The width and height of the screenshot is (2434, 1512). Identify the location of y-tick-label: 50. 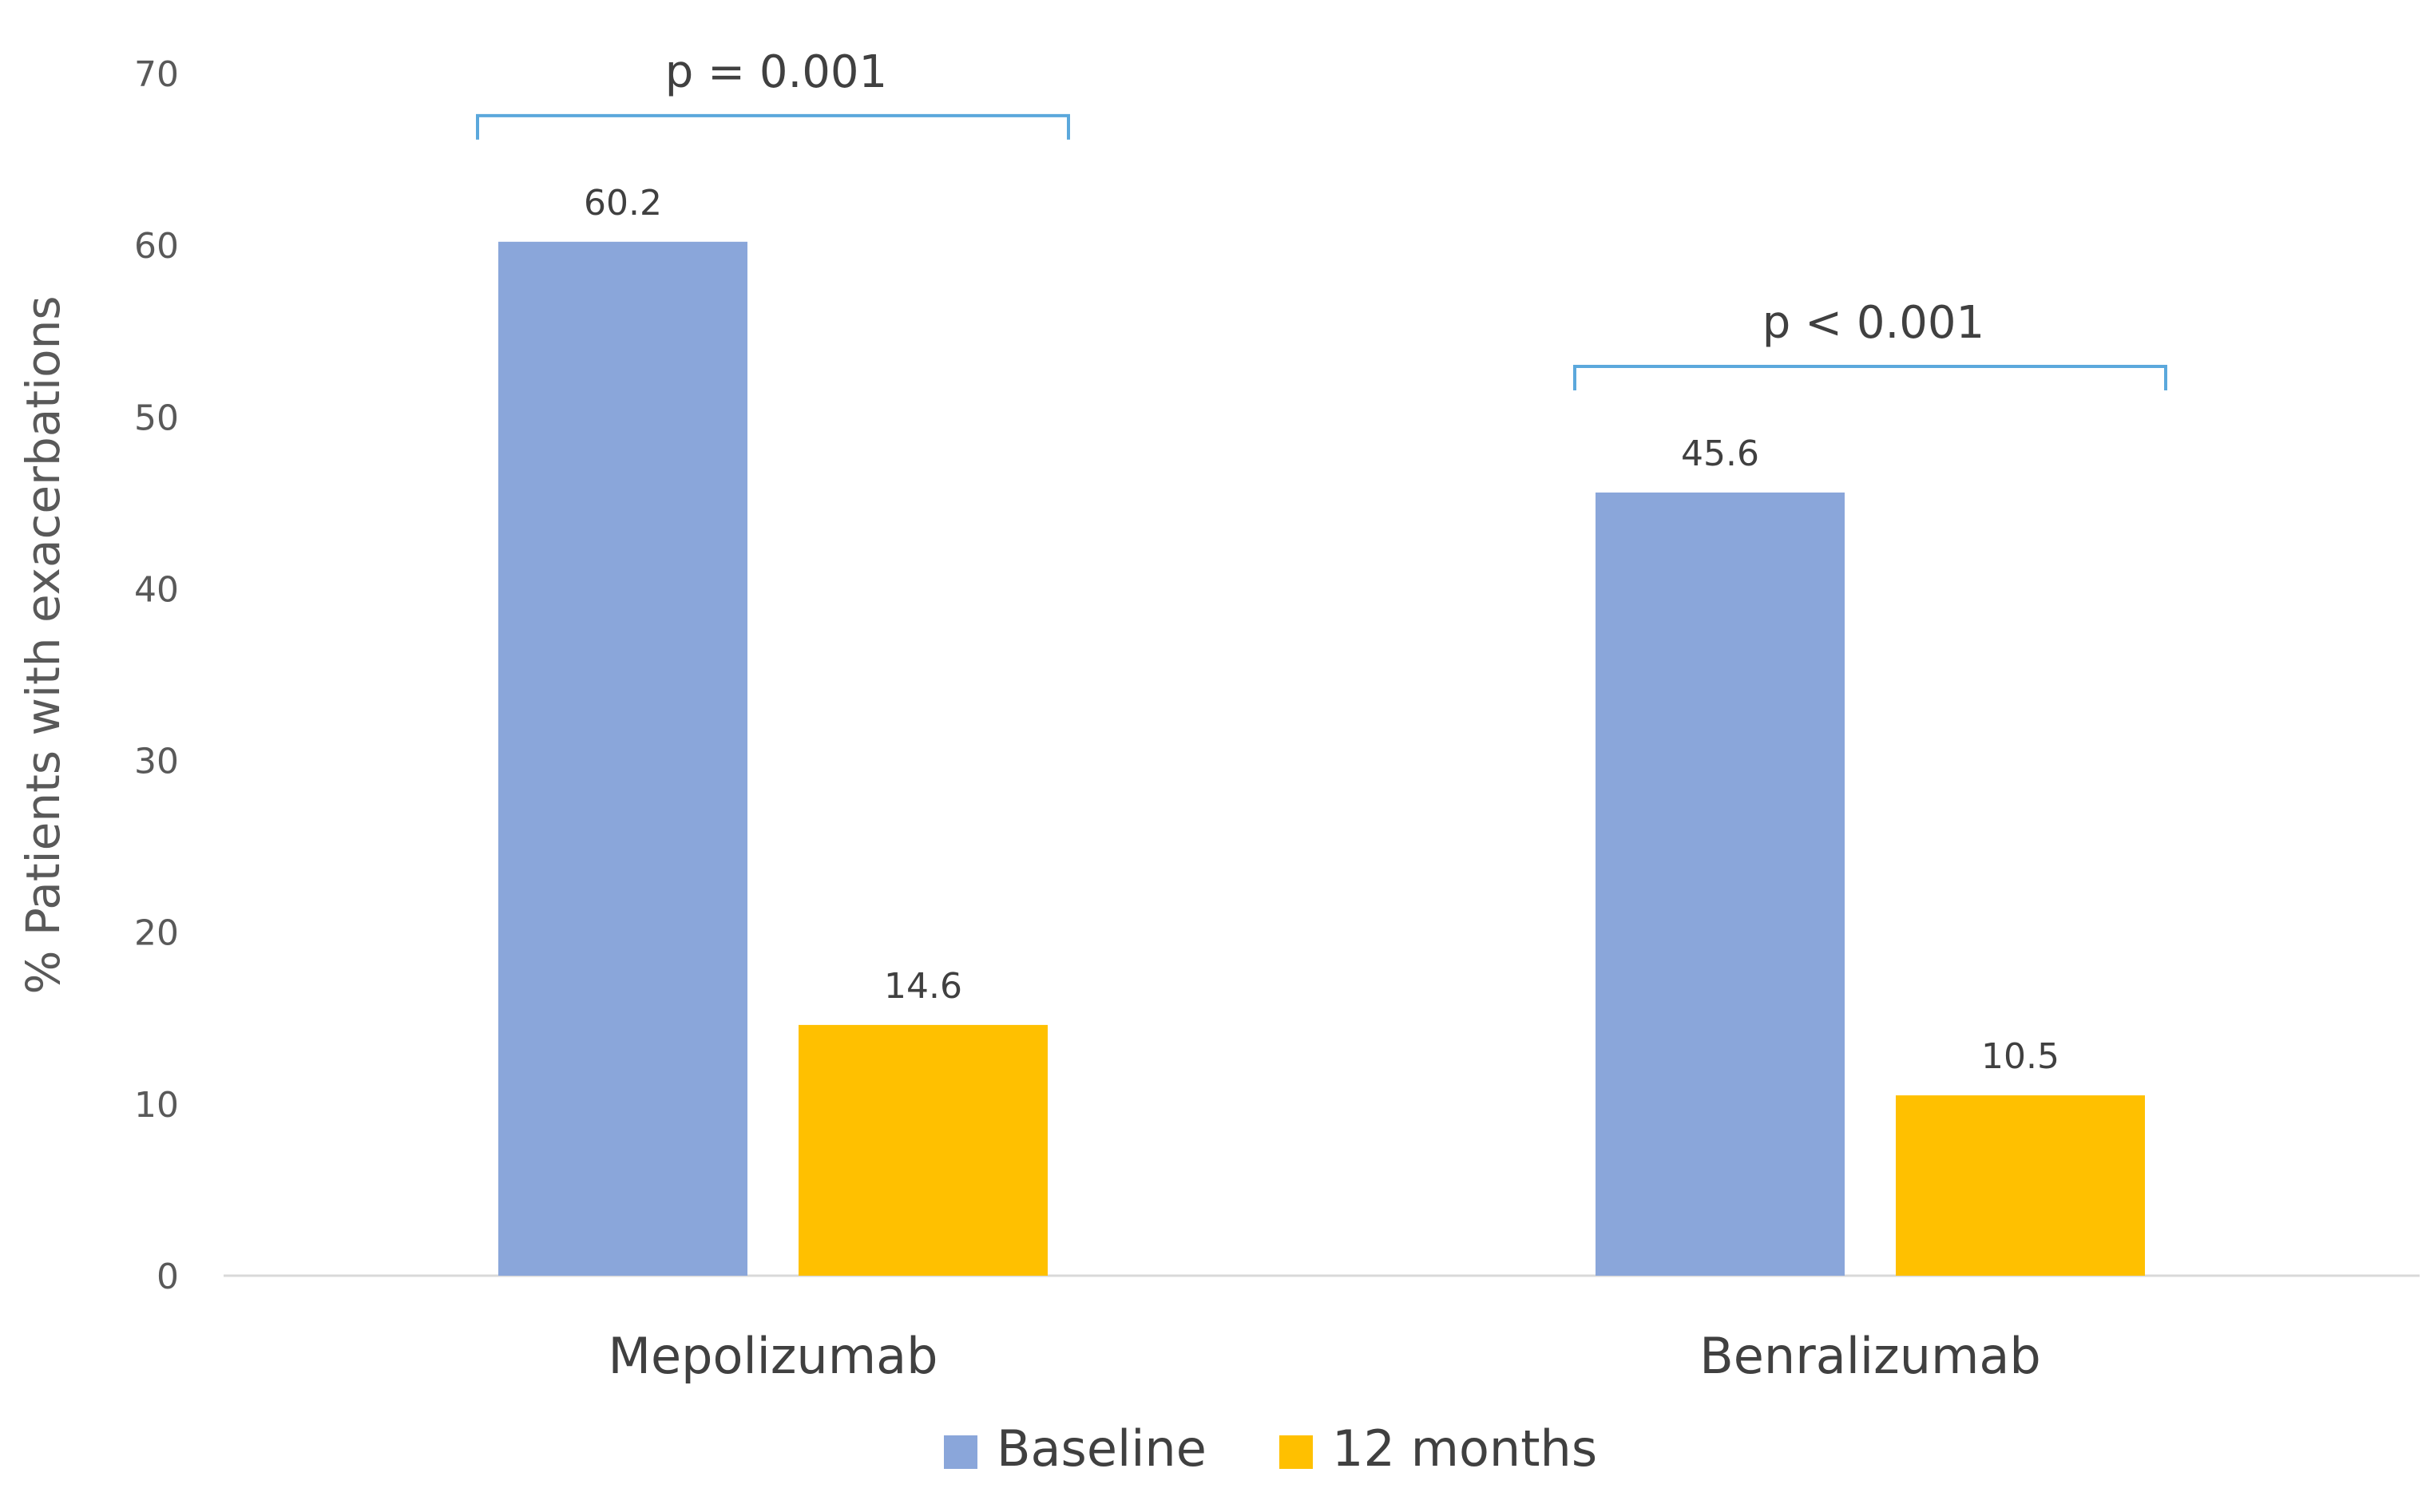
(156, 418).